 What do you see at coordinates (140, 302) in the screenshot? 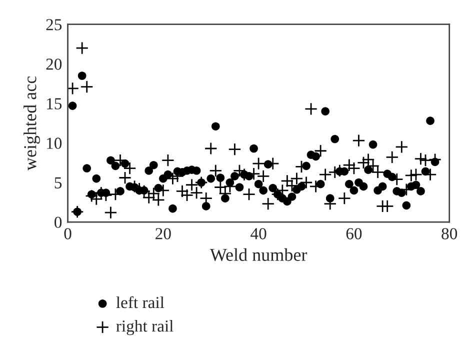
I see `legend-label: left rail` at bounding box center [140, 302].